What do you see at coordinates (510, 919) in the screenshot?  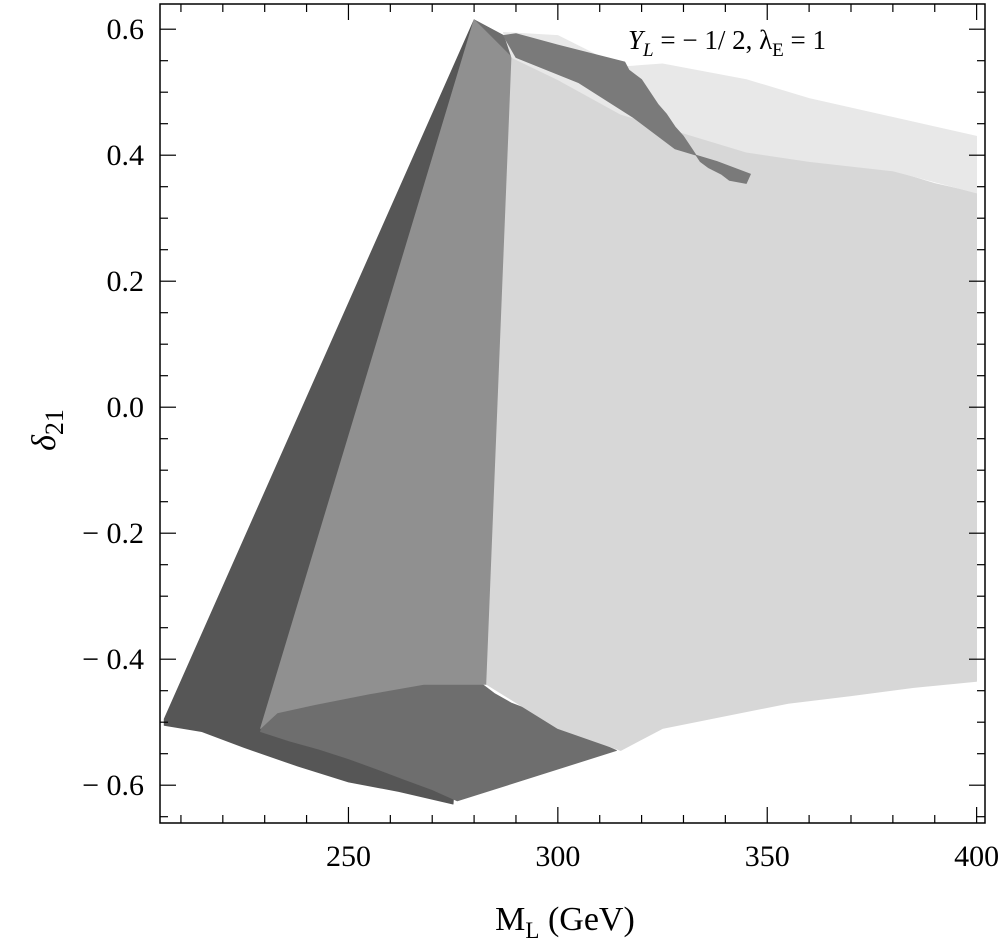 I see `x-axis-title-main: M` at bounding box center [510, 919].